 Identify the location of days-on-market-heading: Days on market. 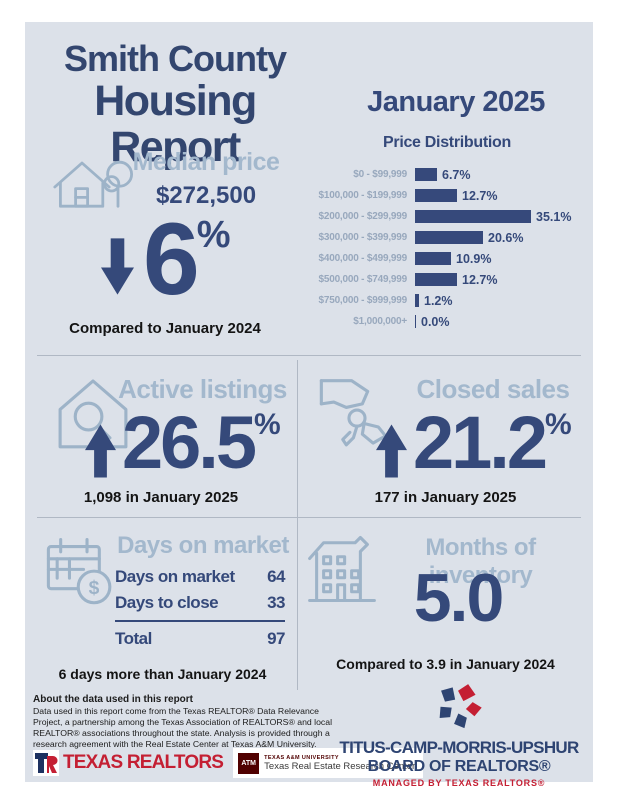
(203, 545).